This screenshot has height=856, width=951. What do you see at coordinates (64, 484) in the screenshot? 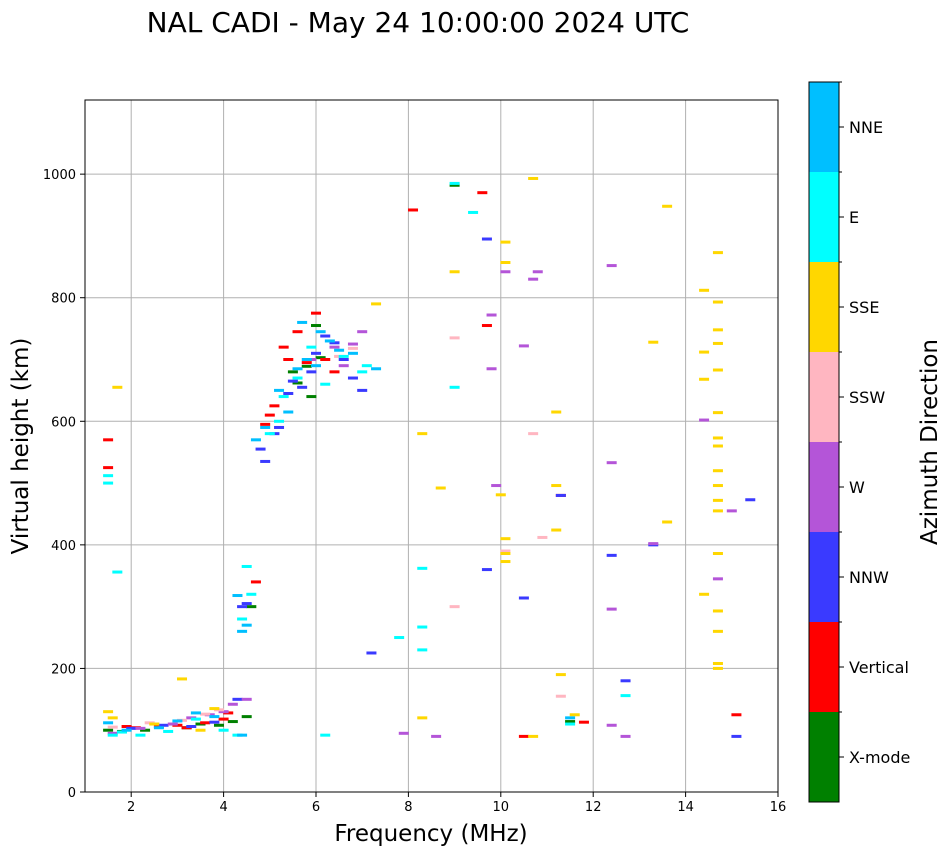
I see `y-ticks: 0 200 400 600 800 1000` at bounding box center [64, 484].